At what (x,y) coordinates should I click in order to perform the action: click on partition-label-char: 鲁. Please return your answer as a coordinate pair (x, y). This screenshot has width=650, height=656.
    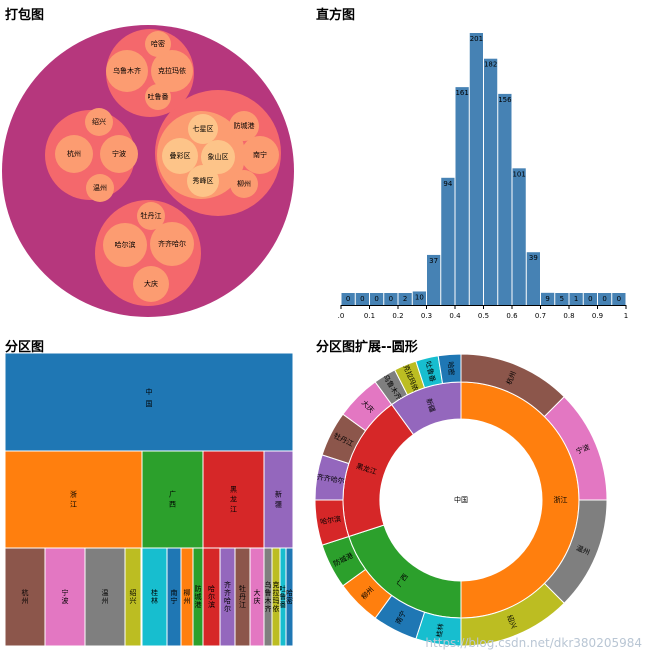
    Looking at the image, I should click on (283, 596).